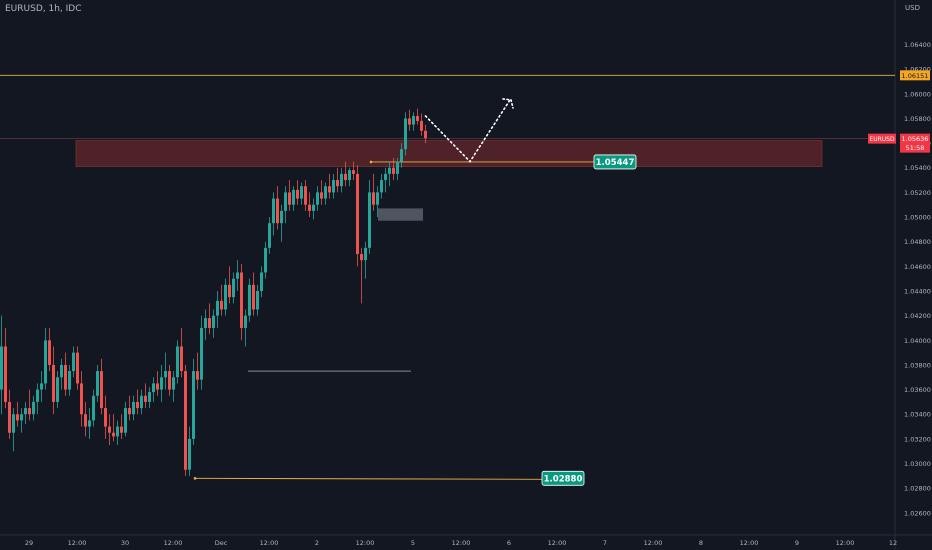 The width and height of the screenshot is (932, 550). I want to click on level-anchor-low, so click(195, 478).